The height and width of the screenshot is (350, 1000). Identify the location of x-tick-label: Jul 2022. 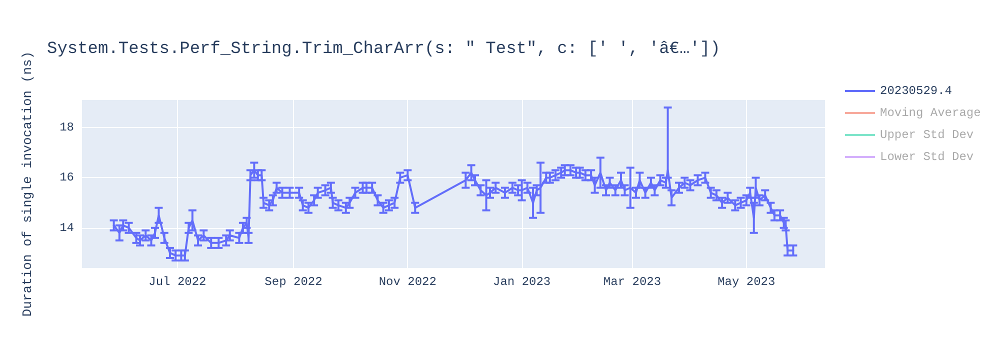
(177, 282).